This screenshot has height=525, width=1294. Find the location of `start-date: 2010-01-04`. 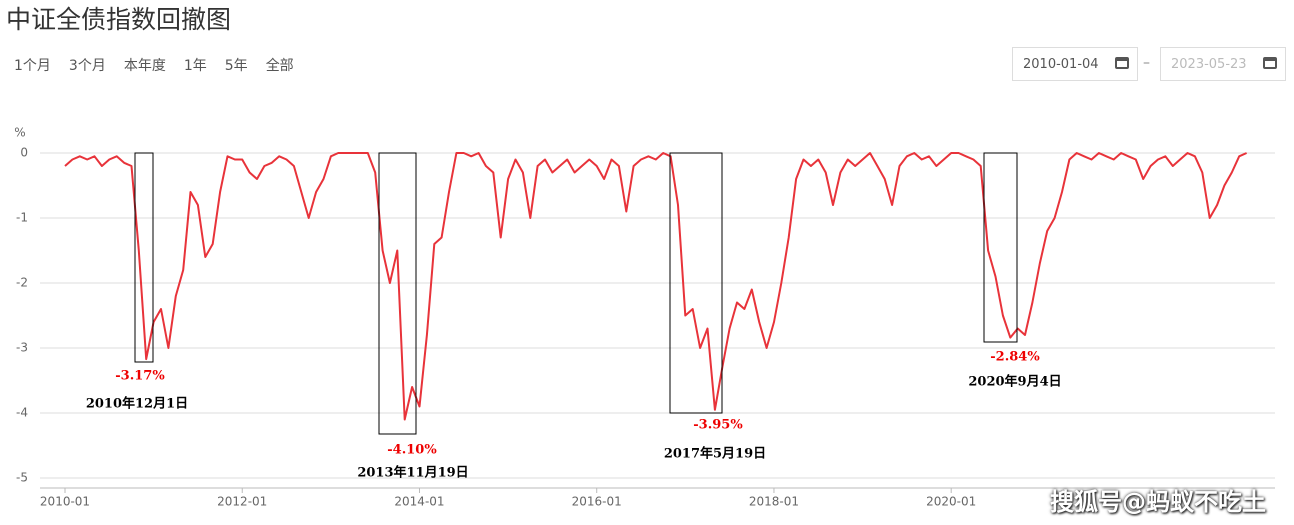

start-date: 2010-01-04 is located at coordinates (1075, 64).